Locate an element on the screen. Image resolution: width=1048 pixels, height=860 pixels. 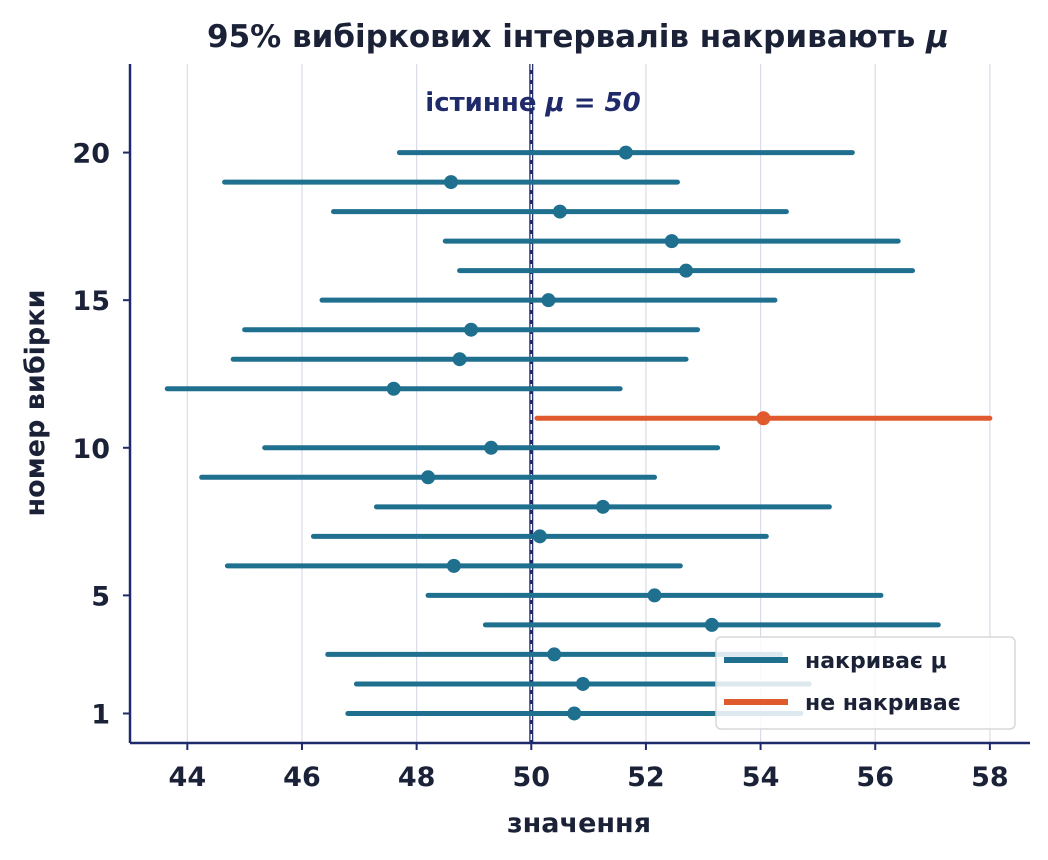
x-tick-label-56: 56 is located at coordinates (875, 777).